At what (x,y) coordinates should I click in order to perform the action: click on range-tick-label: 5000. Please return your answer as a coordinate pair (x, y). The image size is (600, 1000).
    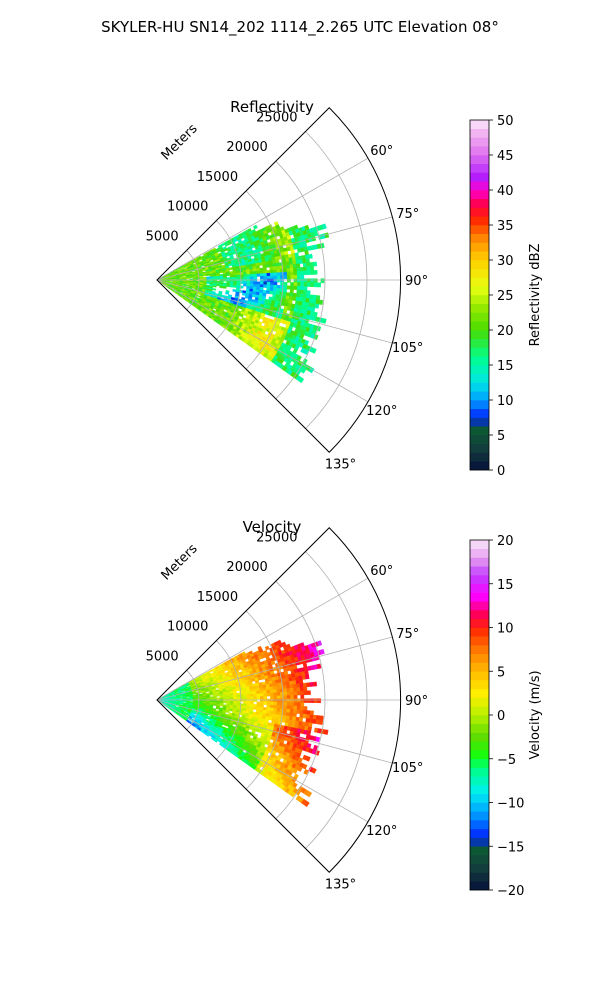
    Looking at the image, I should click on (162, 236).